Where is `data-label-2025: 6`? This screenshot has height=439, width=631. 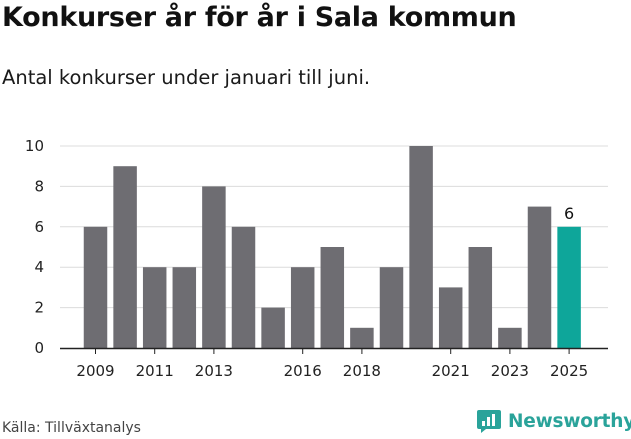 data-label-2025: 6 is located at coordinates (569, 213).